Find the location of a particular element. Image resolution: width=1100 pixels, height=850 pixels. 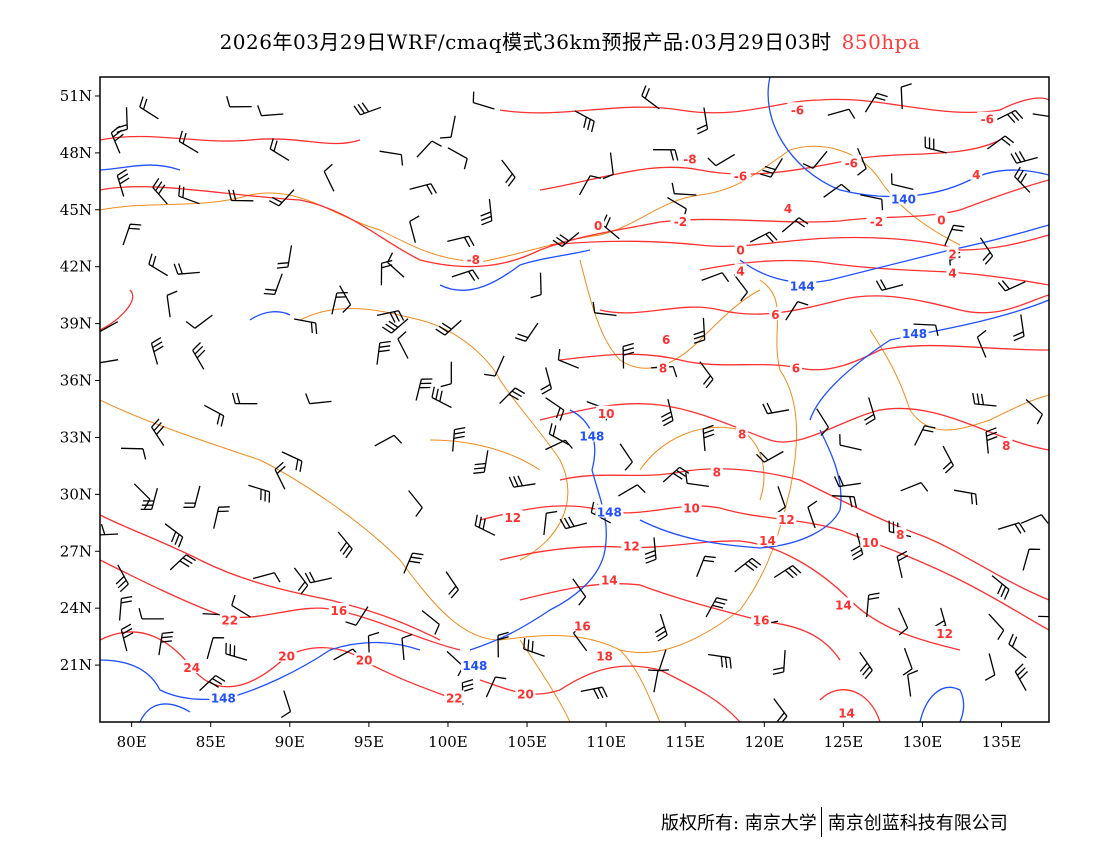

lon-tick-label: 100E is located at coordinates (448, 742).